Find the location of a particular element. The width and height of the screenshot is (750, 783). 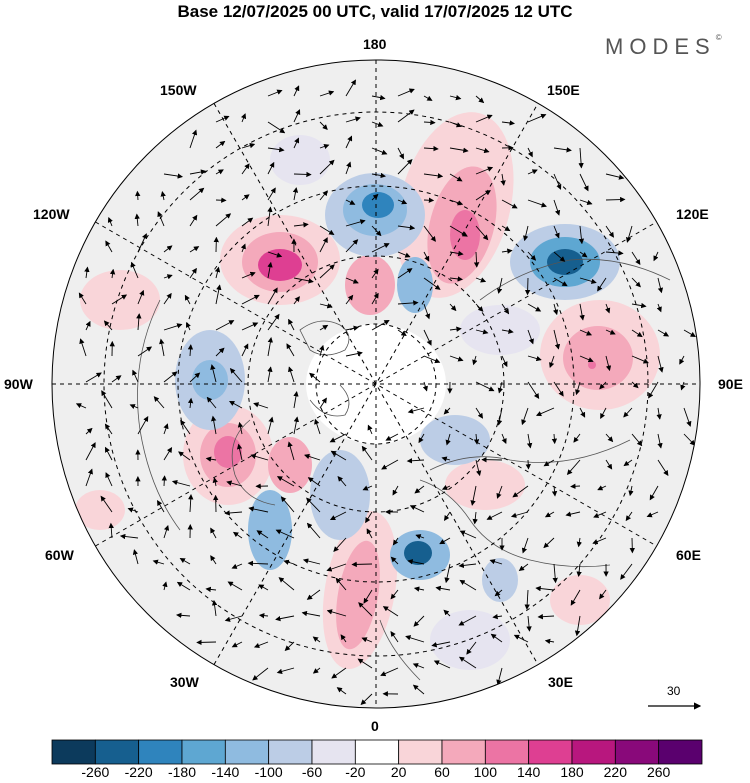

colorbar-tick-label: 220 is located at coordinates (615, 772).